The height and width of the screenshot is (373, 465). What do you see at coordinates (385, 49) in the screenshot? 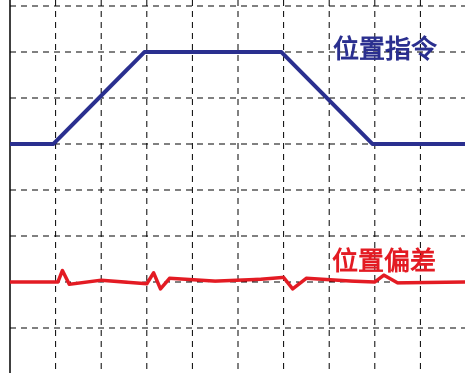
I see `series-label-command: 位置指令` at bounding box center [385, 49].